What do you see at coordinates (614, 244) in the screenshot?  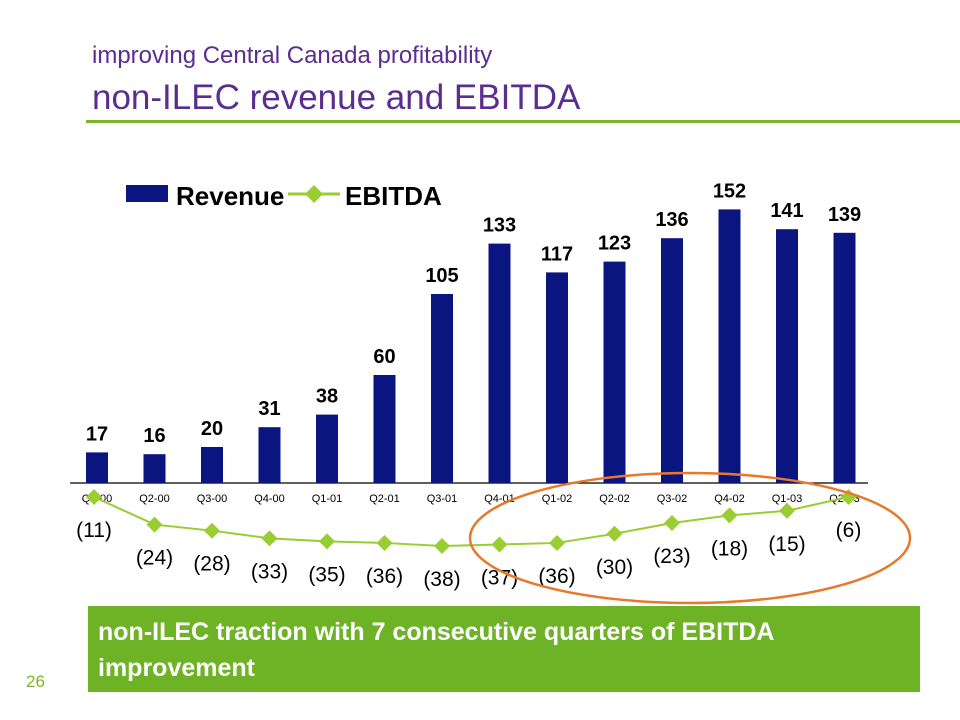 I see `revenue-label-q2-02: 123` at bounding box center [614, 244].